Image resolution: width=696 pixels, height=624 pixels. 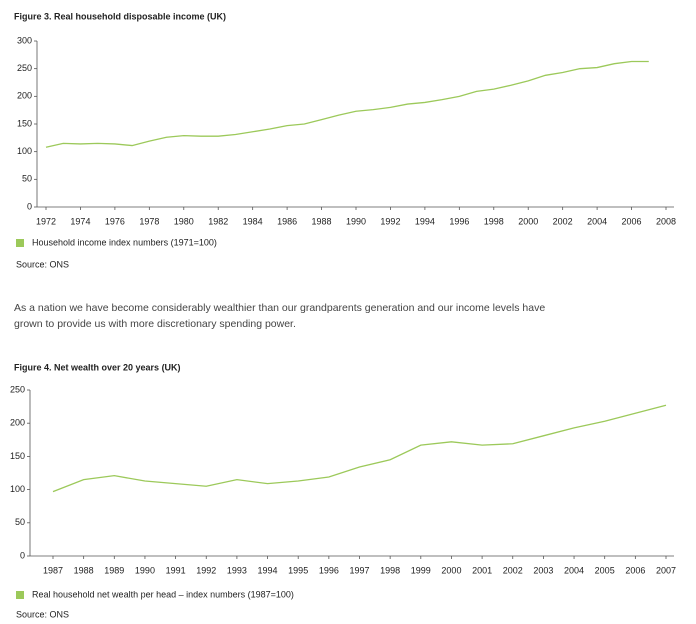 I want to click on x-tick-label: 2003, so click(x=543, y=570).